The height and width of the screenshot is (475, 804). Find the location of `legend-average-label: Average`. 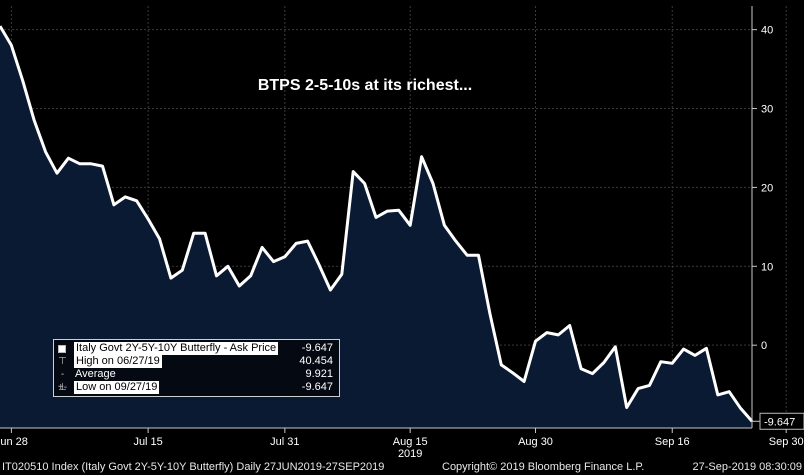

legend-average-label: Average is located at coordinates (95, 374).